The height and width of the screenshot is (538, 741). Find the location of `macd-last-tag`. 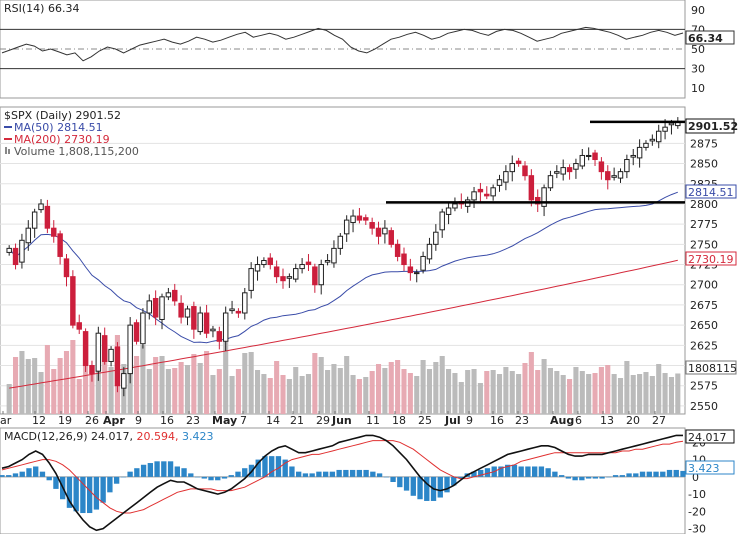

macd-last-tag is located at coordinates (710, 436).